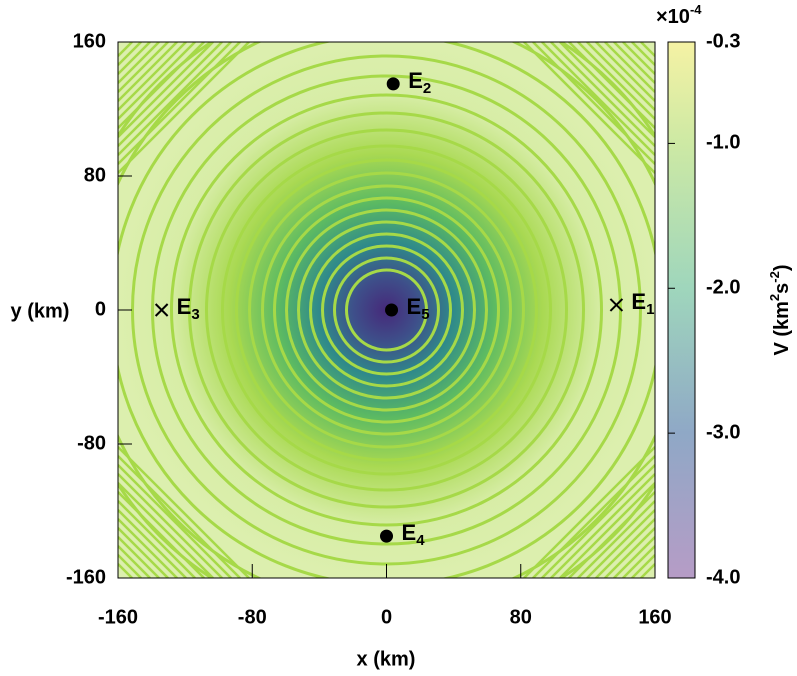  What do you see at coordinates (723, 143) in the screenshot?
I see `colorbar-tick-label: -1.0` at bounding box center [723, 143].